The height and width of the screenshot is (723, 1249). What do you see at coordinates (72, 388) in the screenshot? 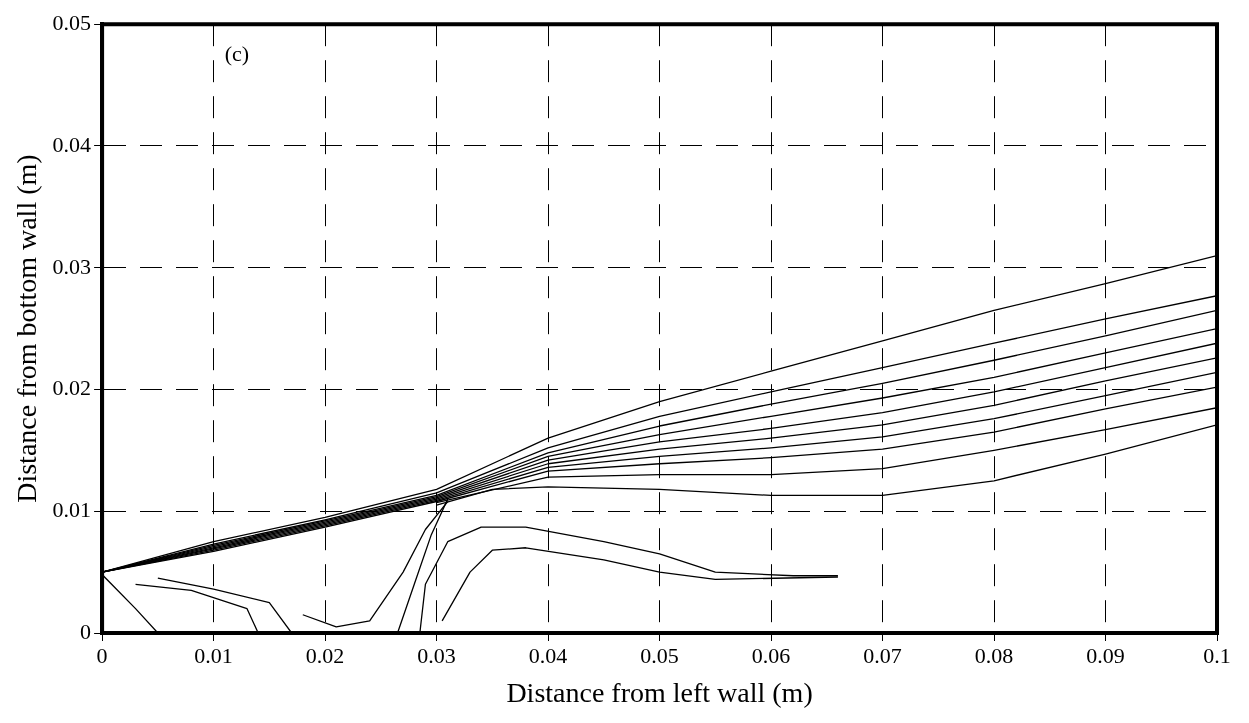
I see `y-tick-label: 0.02` at bounding box center [72, 388].